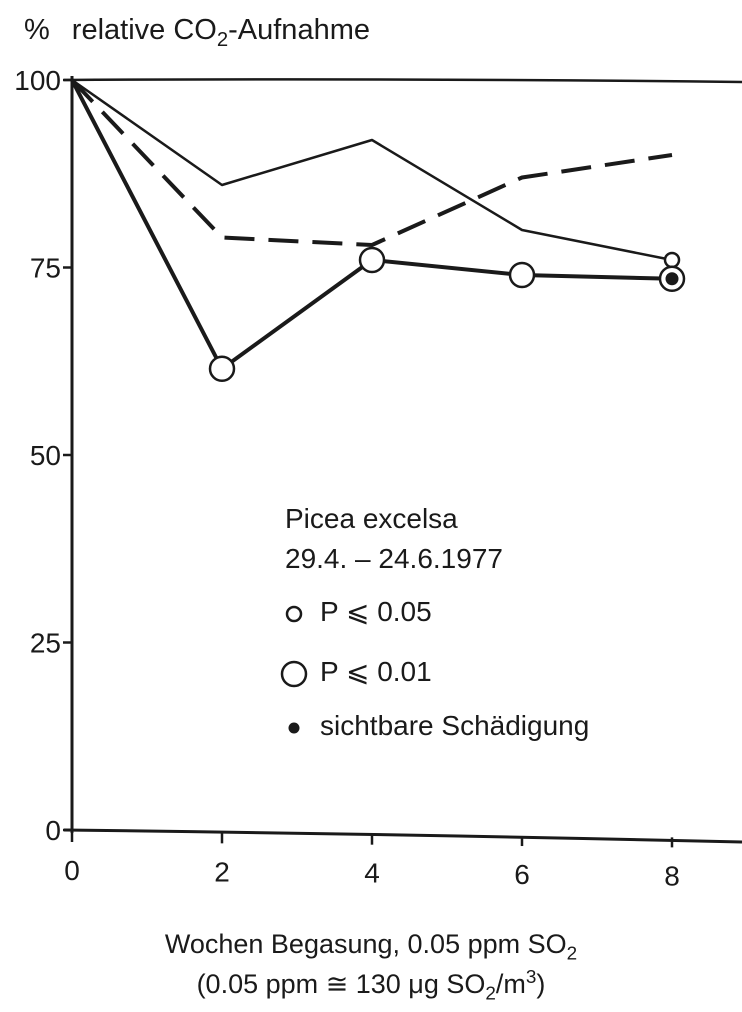 The image size is (742, 1012). What do you see at coordinates (371, 162) in the screenshot?
I see `series-line-dashed` at bounding box center [371, 162].